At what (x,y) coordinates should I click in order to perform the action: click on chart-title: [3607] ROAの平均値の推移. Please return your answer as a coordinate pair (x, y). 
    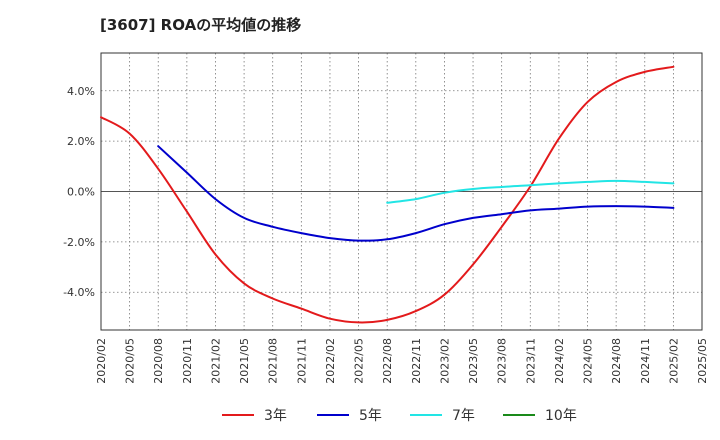
    Looking at the image, I should click on (201, 25).